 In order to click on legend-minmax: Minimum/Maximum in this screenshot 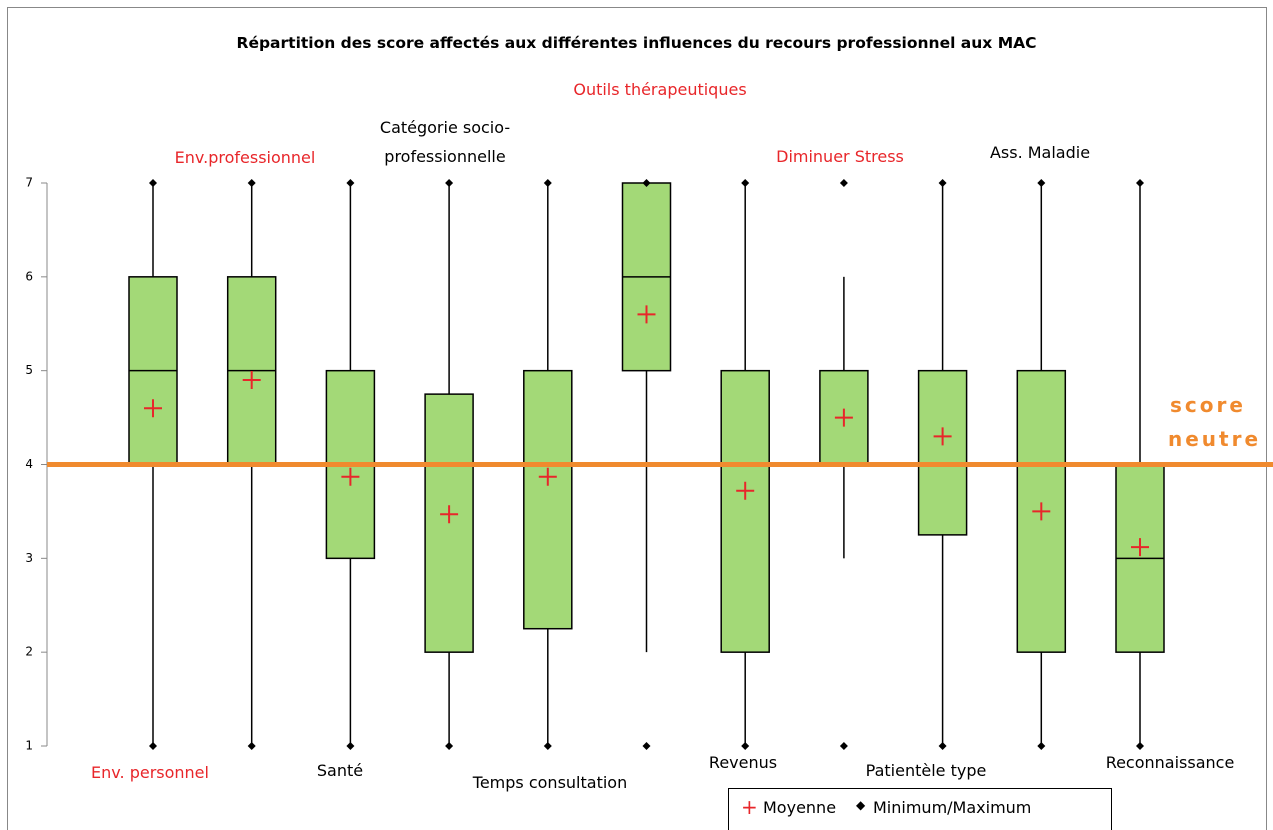, I will do `click(952, 807)`.